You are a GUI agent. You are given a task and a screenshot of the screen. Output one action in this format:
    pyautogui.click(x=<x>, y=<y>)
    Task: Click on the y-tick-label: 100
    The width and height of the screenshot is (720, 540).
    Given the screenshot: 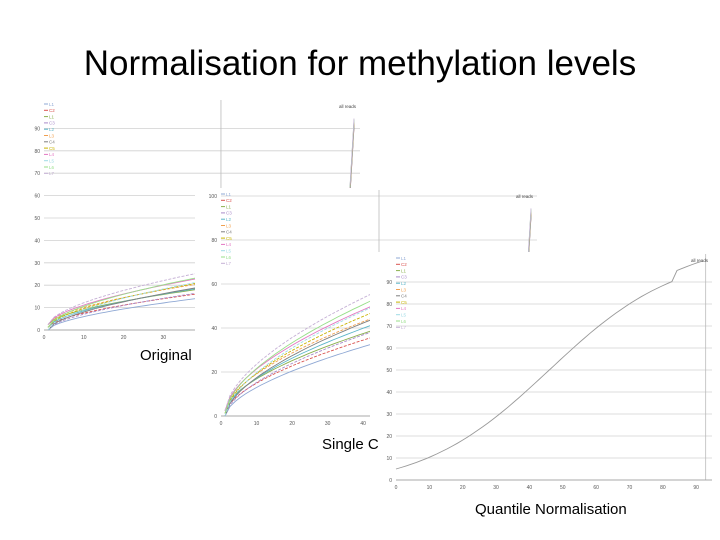 What is the action you would take?
    pyautogui.click(x=213, y=197)
    